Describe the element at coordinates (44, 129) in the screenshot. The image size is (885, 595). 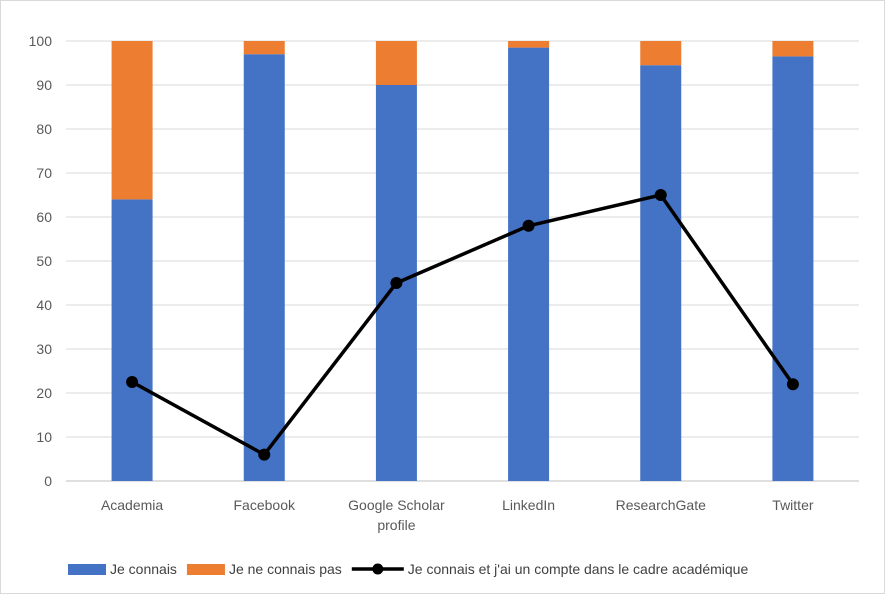
I see `y-tick-label: 80` at that location.